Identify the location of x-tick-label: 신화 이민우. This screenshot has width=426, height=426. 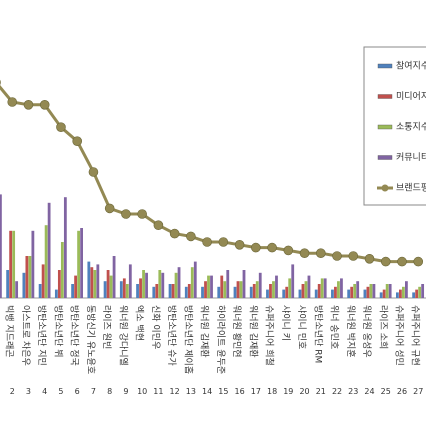
(155, 327).